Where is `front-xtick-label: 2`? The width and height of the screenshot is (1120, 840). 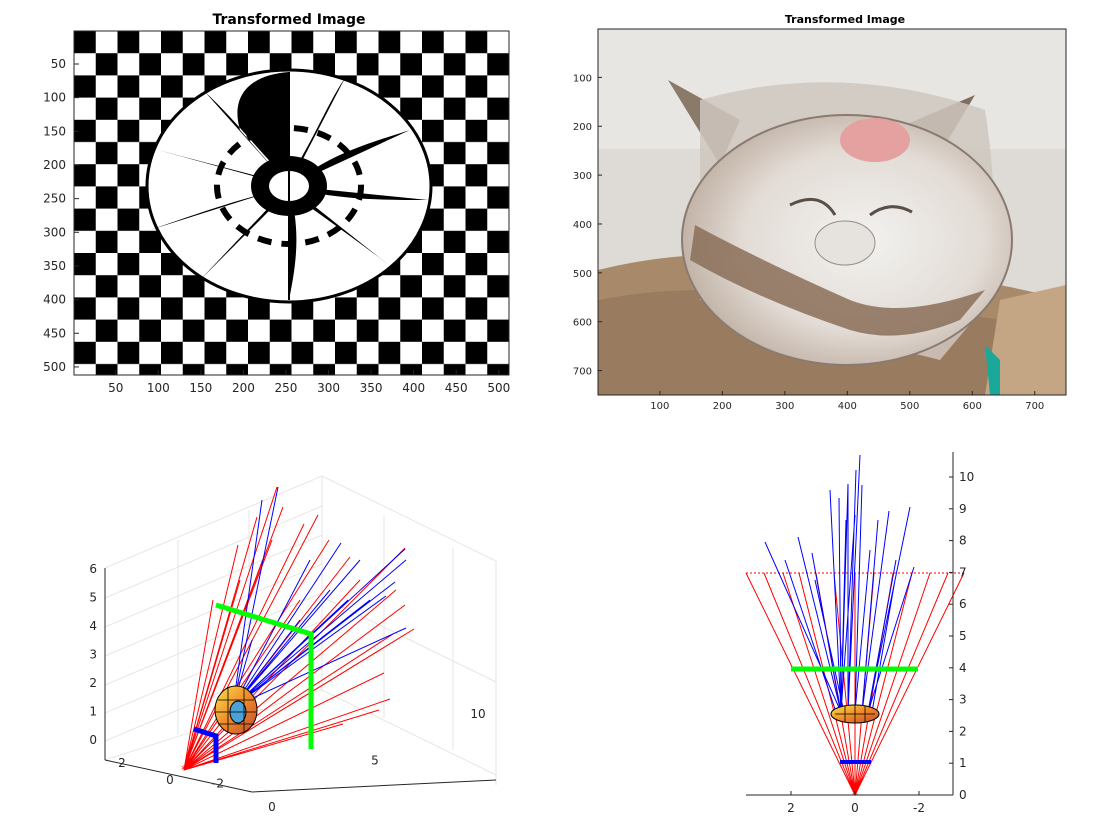 front-xtick-label: 2 is located at coordinates (791, 808).